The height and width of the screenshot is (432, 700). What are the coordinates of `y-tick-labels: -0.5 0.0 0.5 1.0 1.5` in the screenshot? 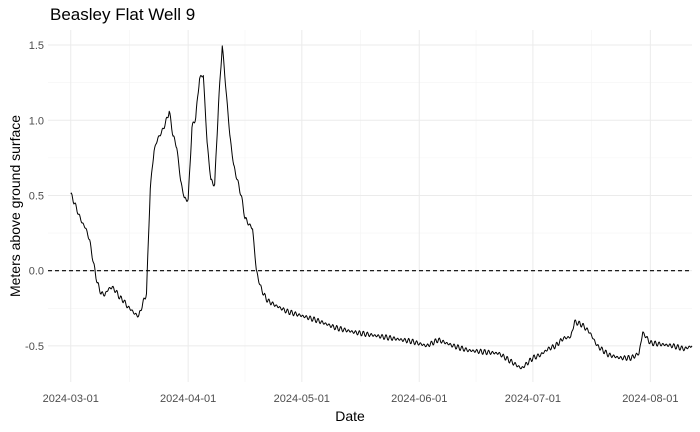 It's located at (34, 196).